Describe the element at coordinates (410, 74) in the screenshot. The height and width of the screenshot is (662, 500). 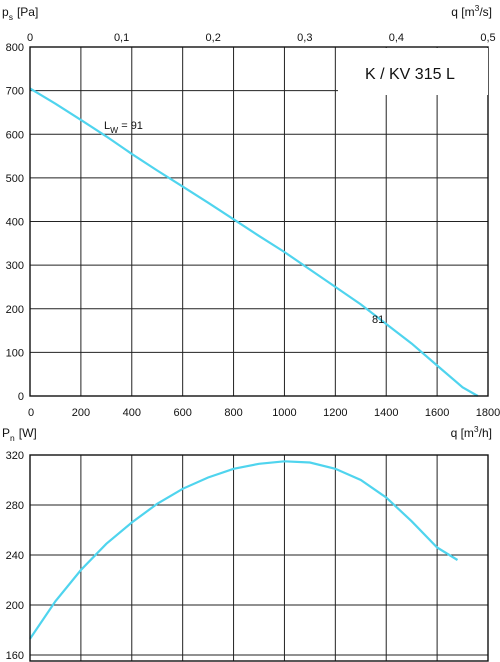
I see `chart-title: K / KV 315 L` at that location.